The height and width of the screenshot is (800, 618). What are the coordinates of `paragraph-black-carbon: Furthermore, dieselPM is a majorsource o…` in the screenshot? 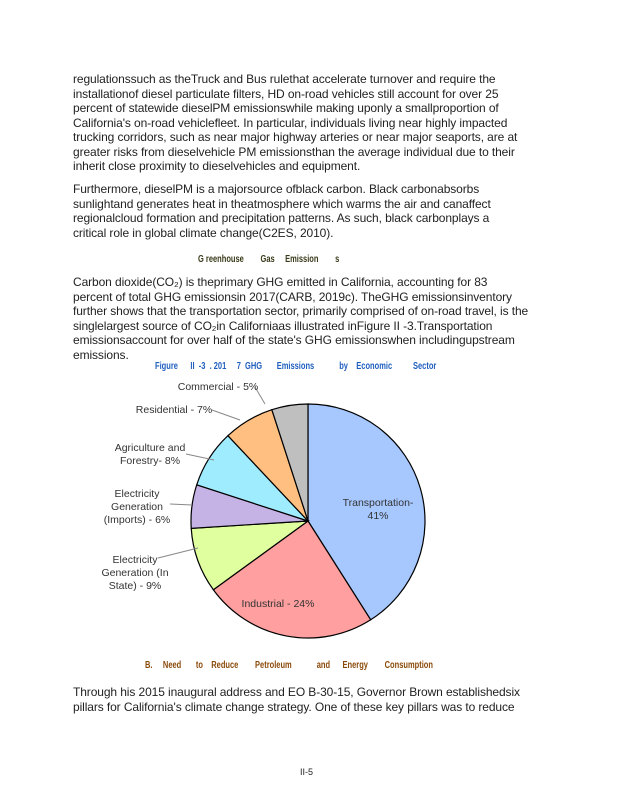 It's located at (282, 211).